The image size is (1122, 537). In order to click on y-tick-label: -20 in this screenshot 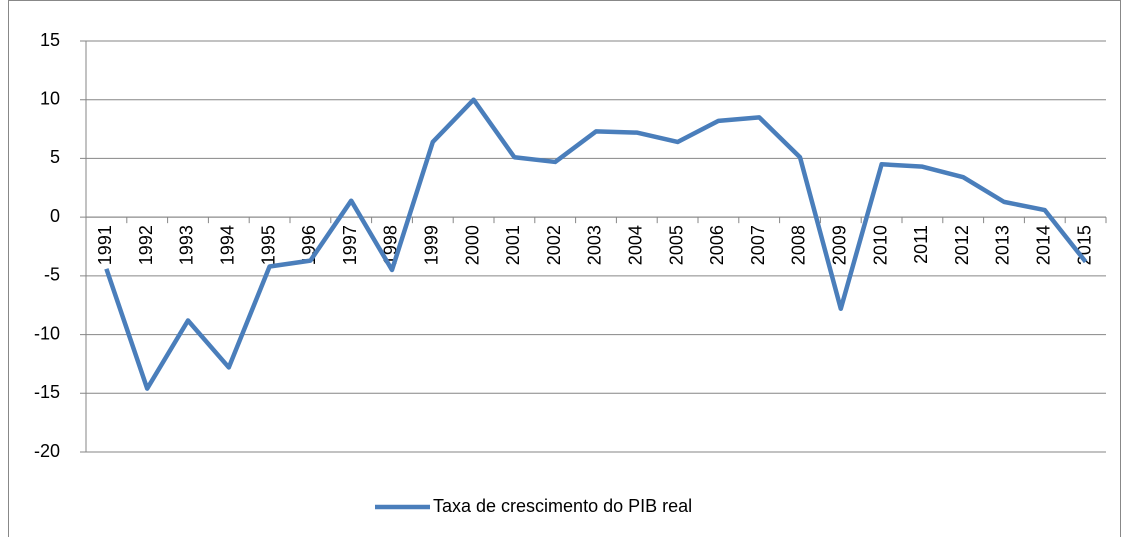, I will do `click(47, 451)`.